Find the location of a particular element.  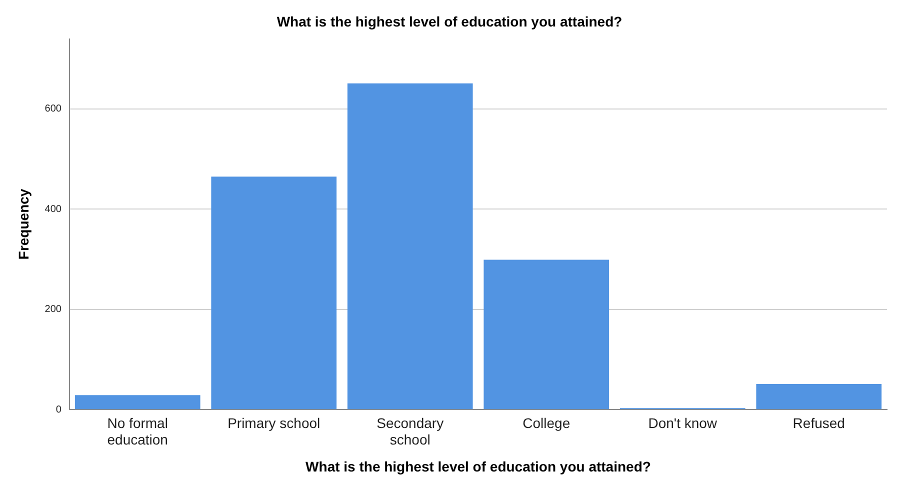

x-tick-label: Don't know is located at coordinates (683, 422).